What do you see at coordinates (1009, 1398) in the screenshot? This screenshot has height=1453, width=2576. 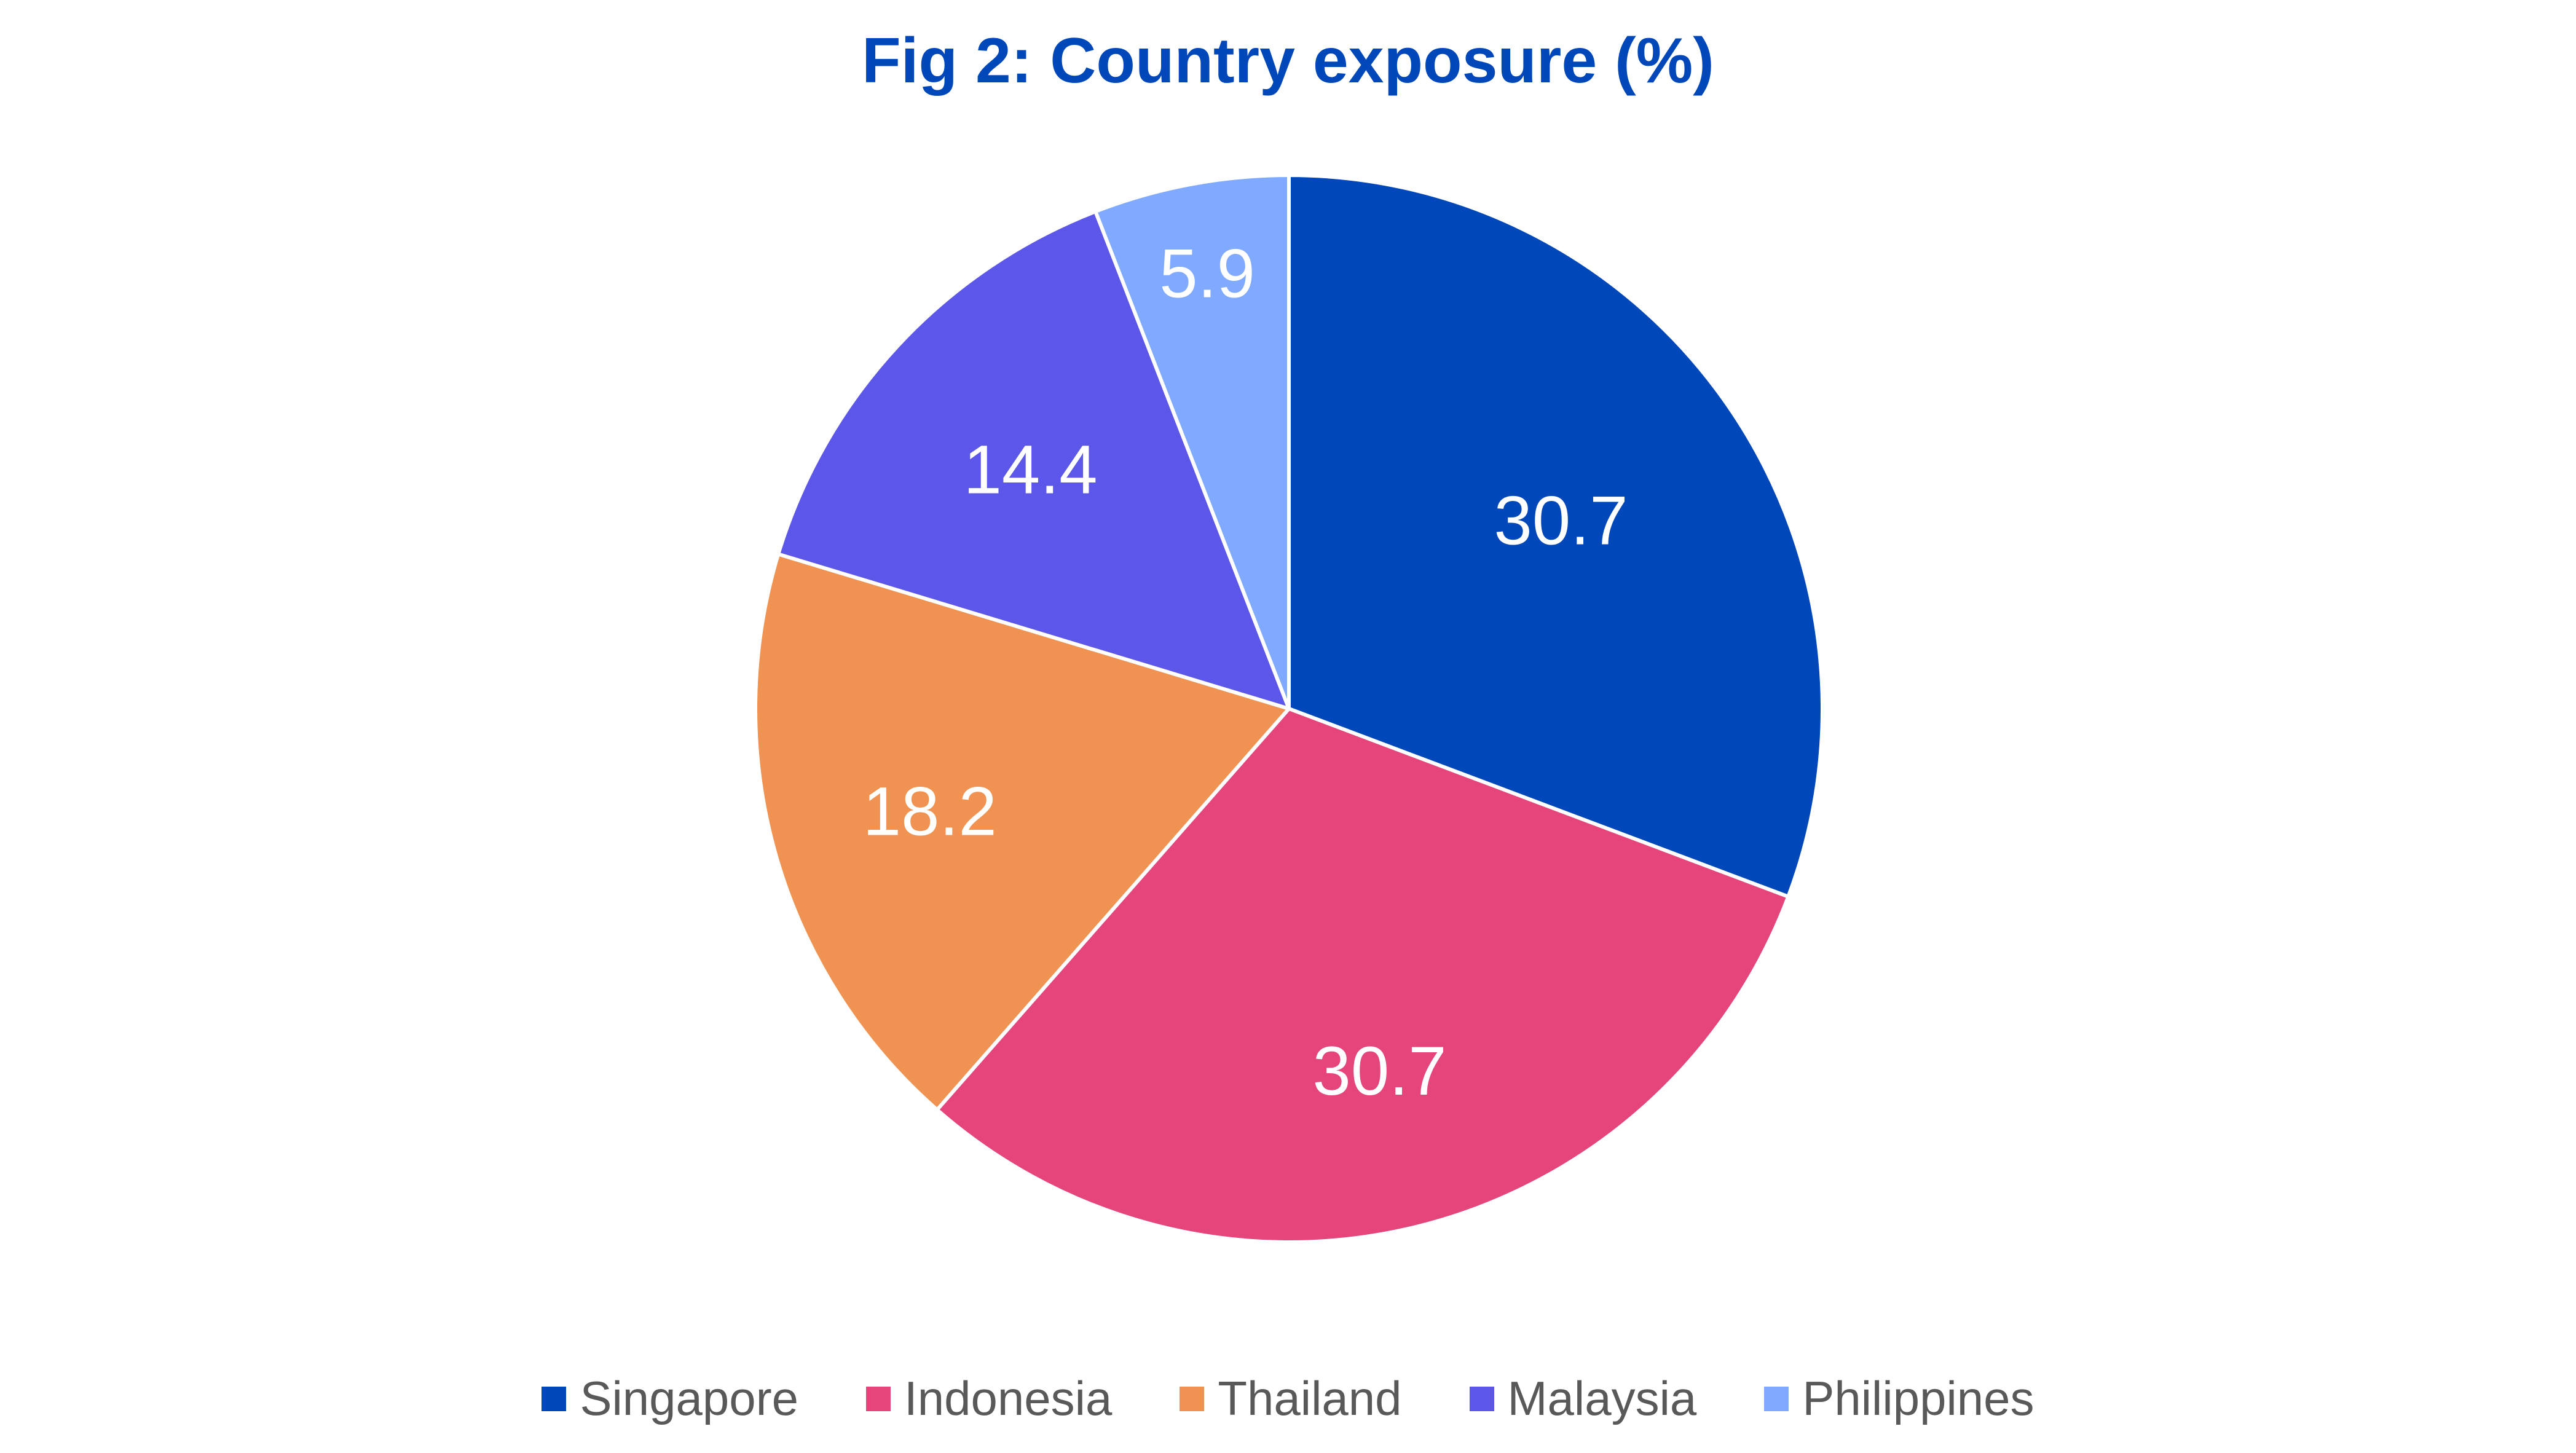 I see `legend-label: Indonesia` at bounding box center [1009, 1398].